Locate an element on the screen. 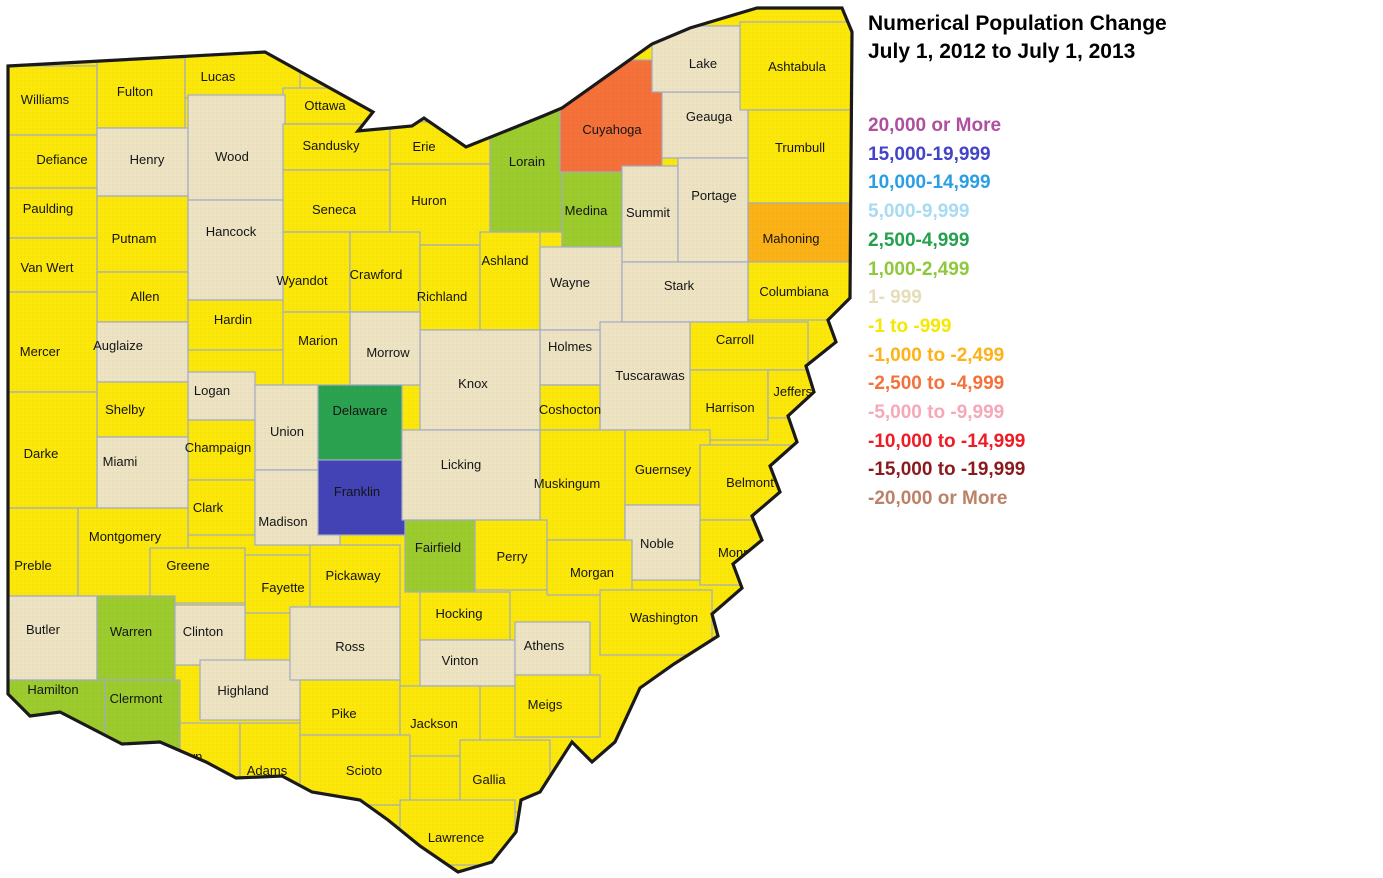  county-label-noble: Noble is located at coordinates (657, 543).